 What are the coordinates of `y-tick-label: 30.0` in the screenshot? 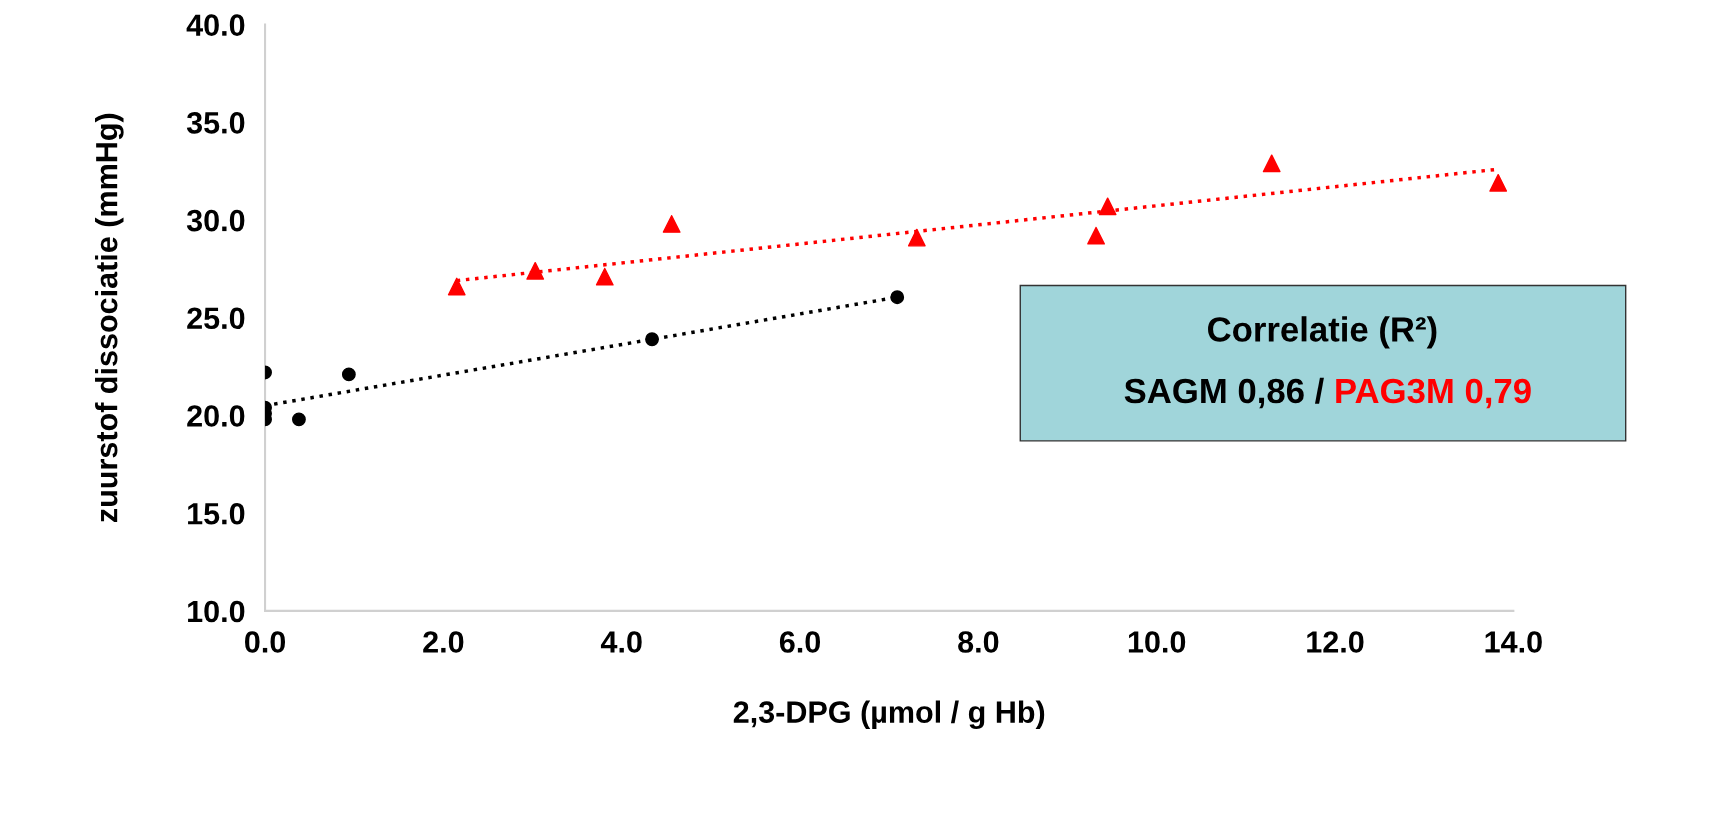 It's located at (215, 220).